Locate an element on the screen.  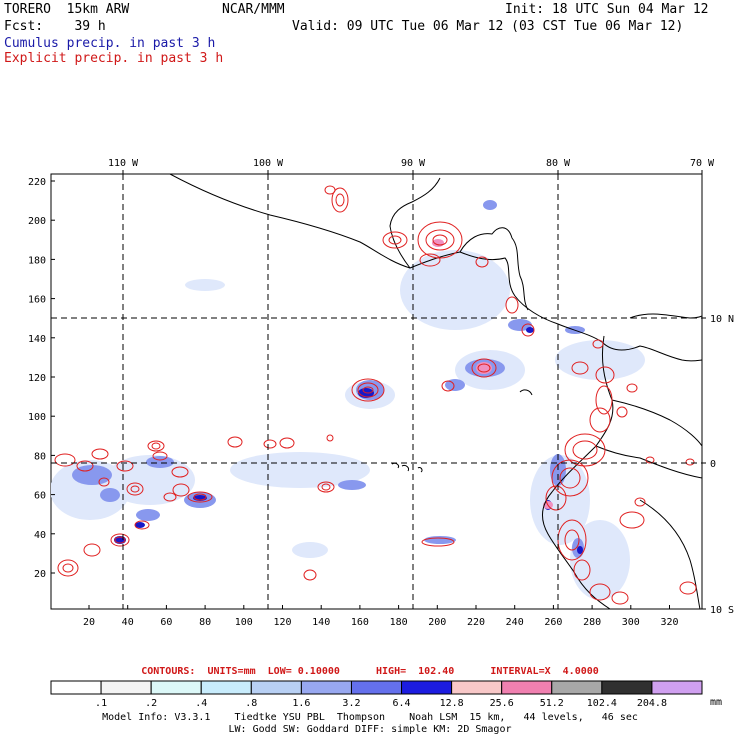
y-tick-label: 140 is located at coordinates (37, 339).